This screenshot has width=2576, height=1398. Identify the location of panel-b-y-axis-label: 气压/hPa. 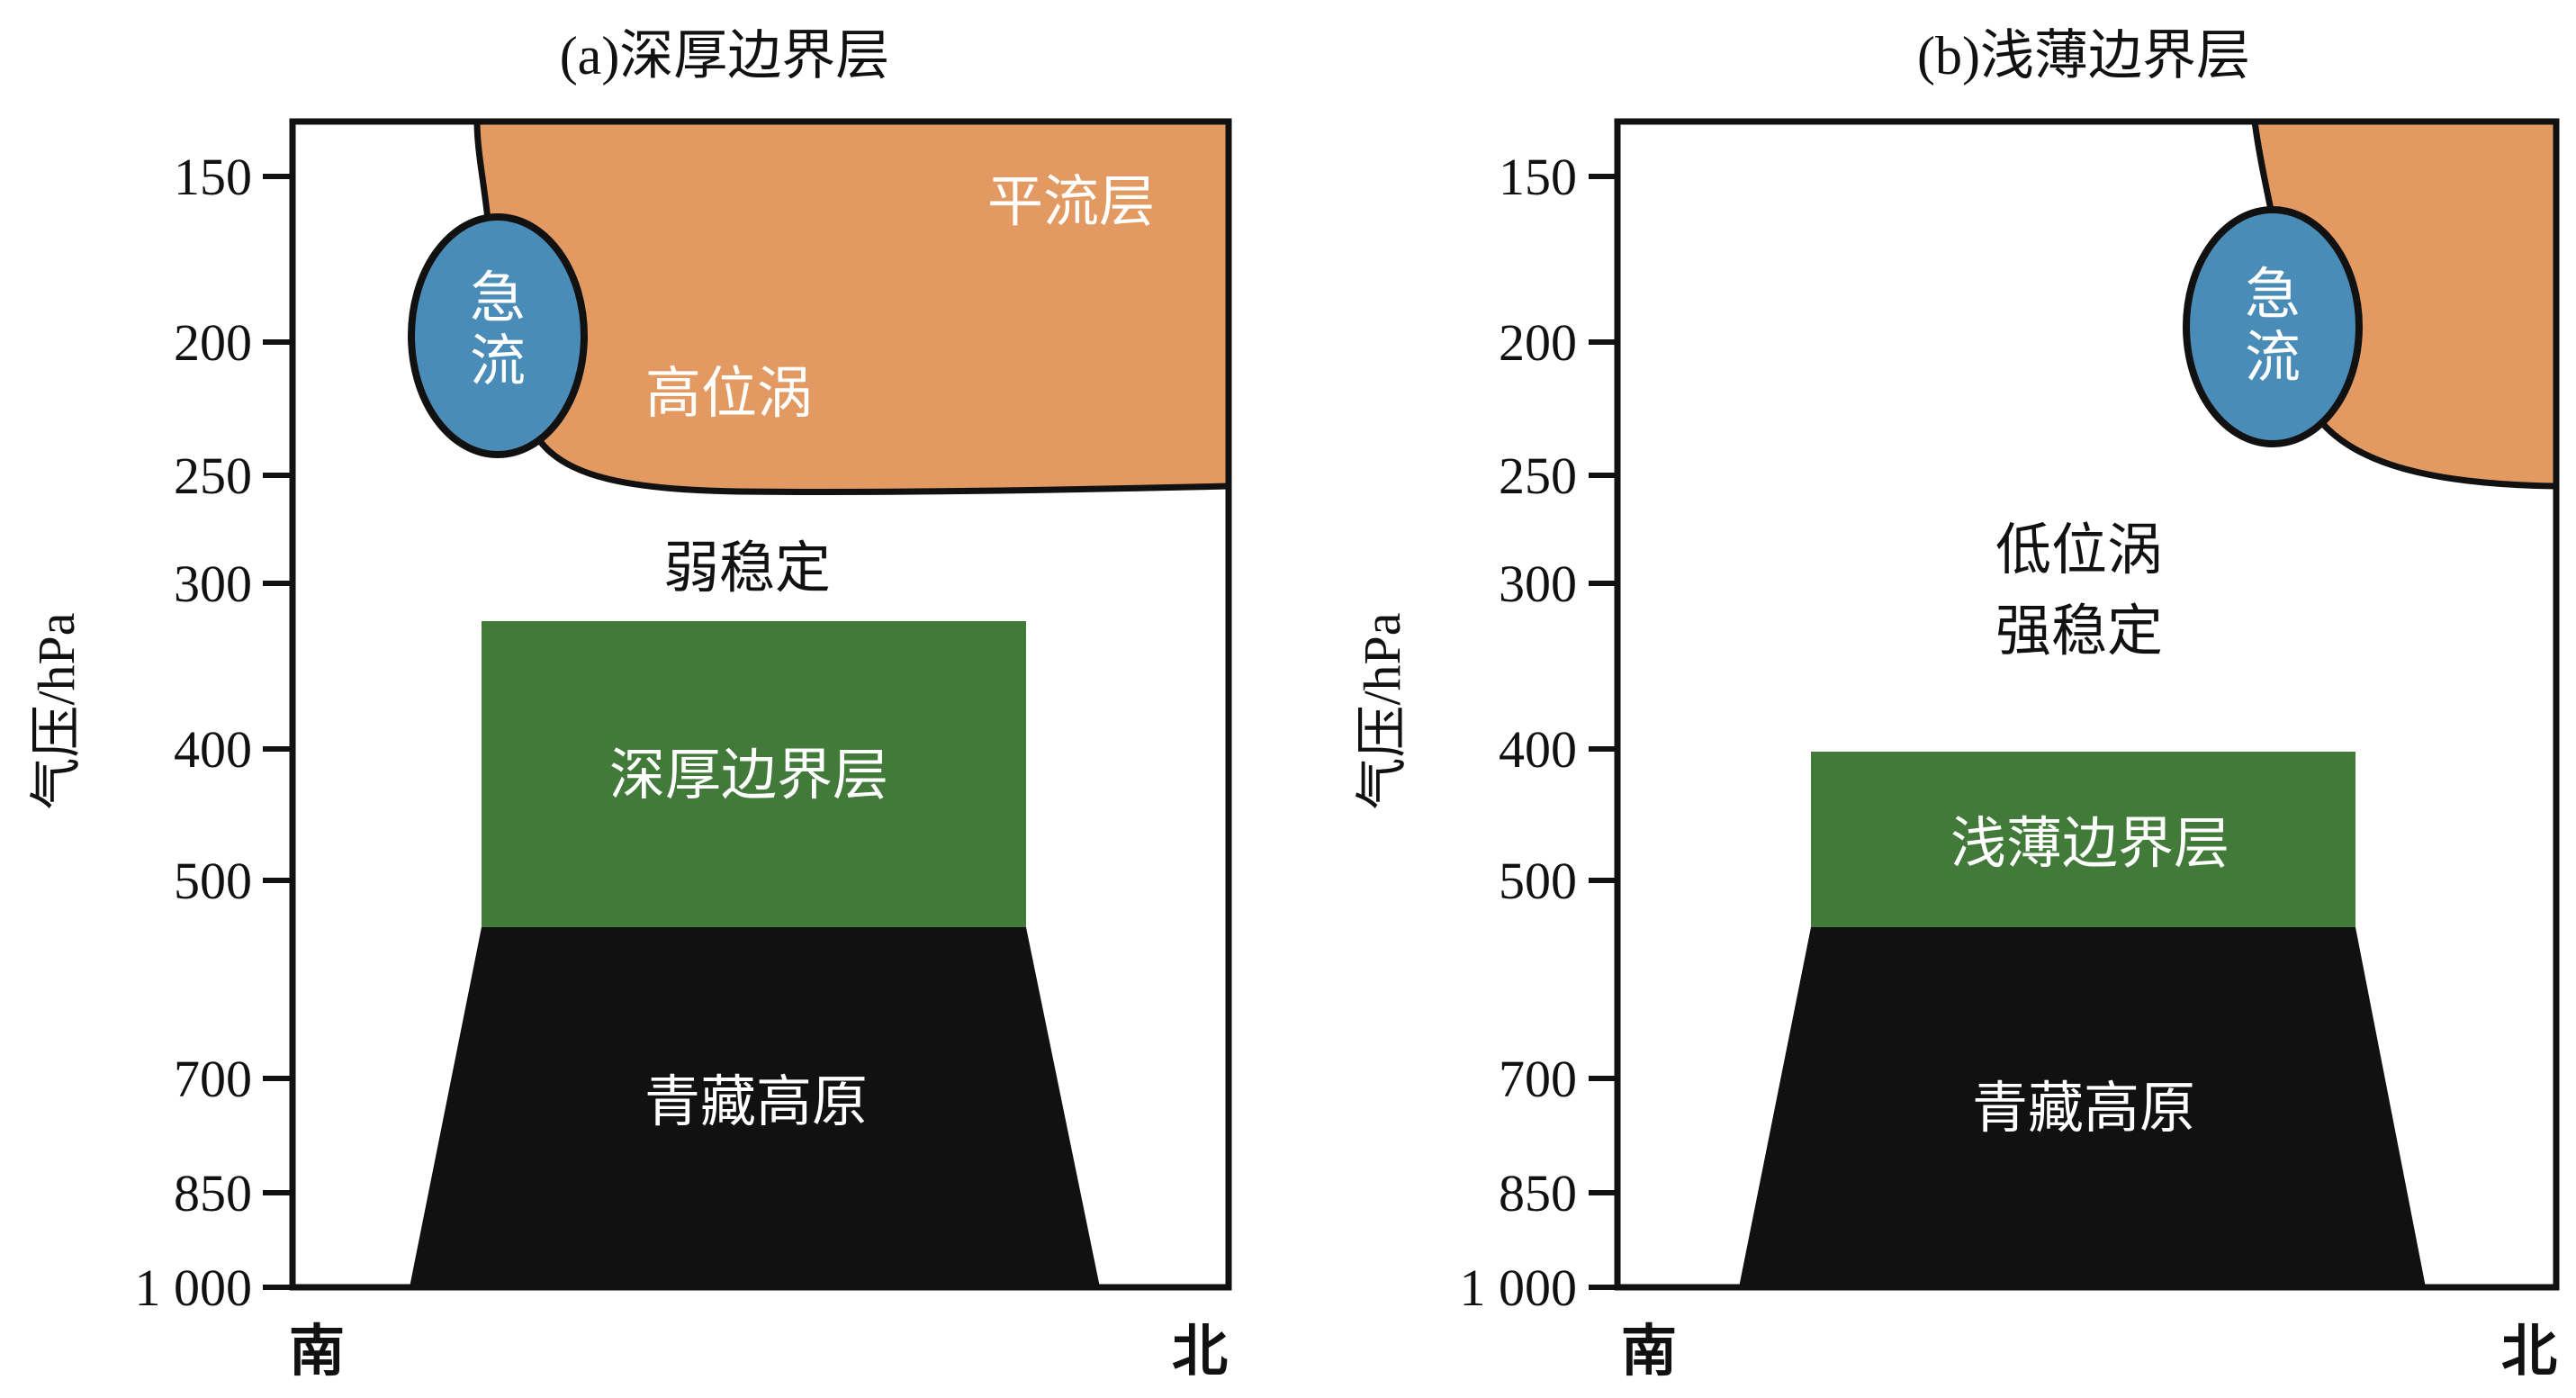
(1382, 710).